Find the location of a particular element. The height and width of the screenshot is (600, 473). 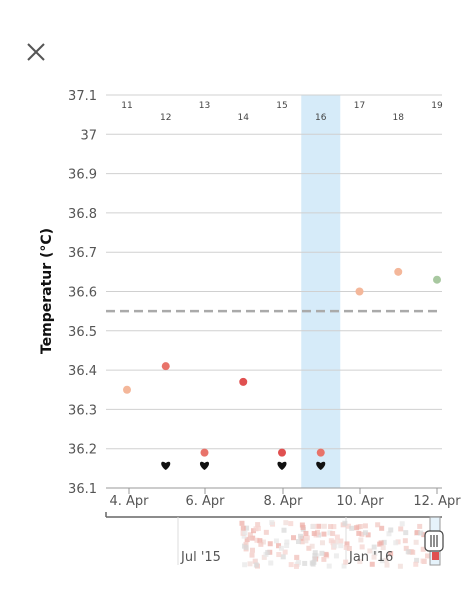

cycle-day-label: 14 is located at coordinates (244, 118).